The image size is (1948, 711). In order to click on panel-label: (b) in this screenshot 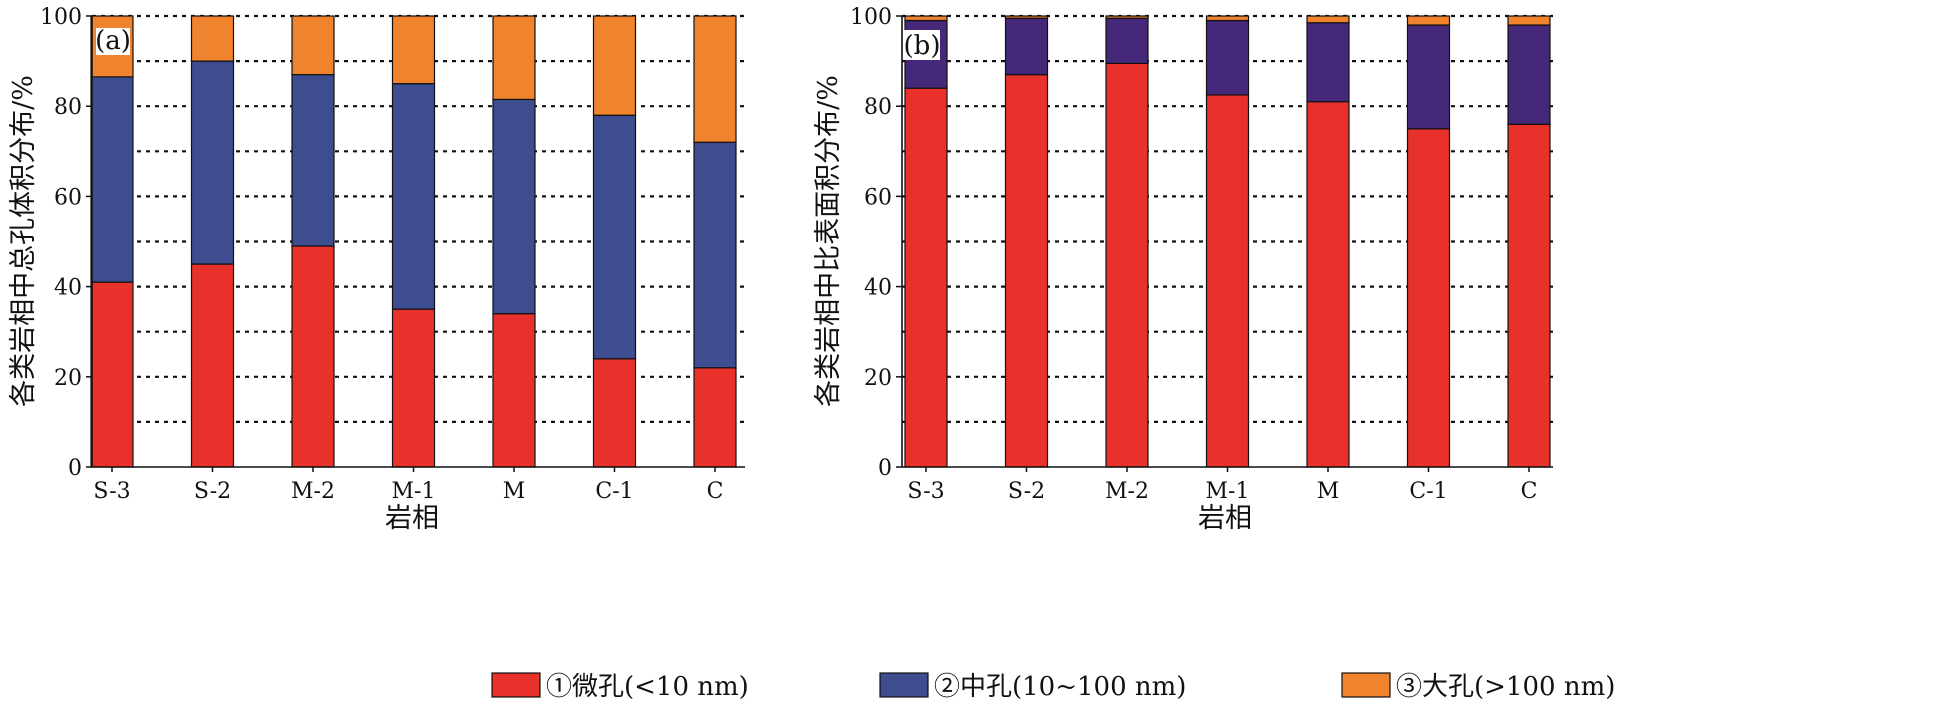, I will do `click(922, 46)`.